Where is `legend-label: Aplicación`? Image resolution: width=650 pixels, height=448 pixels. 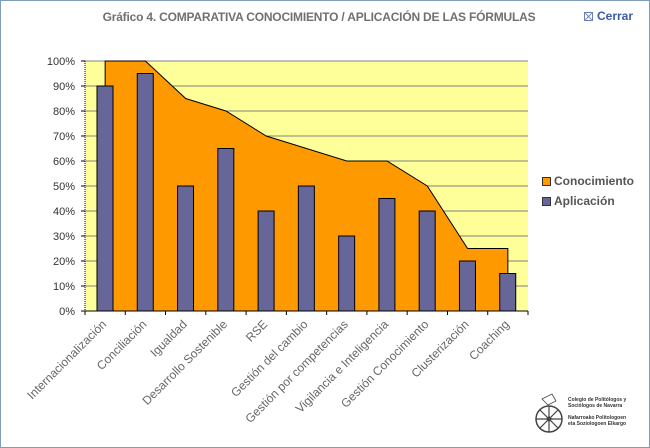 legend-label: Aplicación is located at coordinates (584, 201).